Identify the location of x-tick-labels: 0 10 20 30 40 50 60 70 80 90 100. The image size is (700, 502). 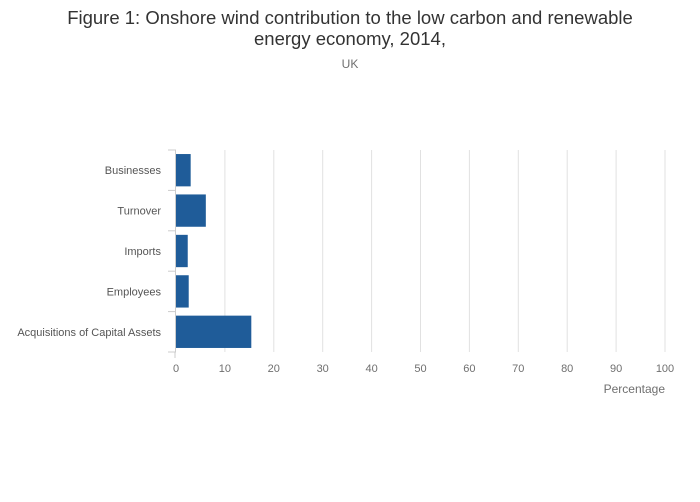
(423, 369).